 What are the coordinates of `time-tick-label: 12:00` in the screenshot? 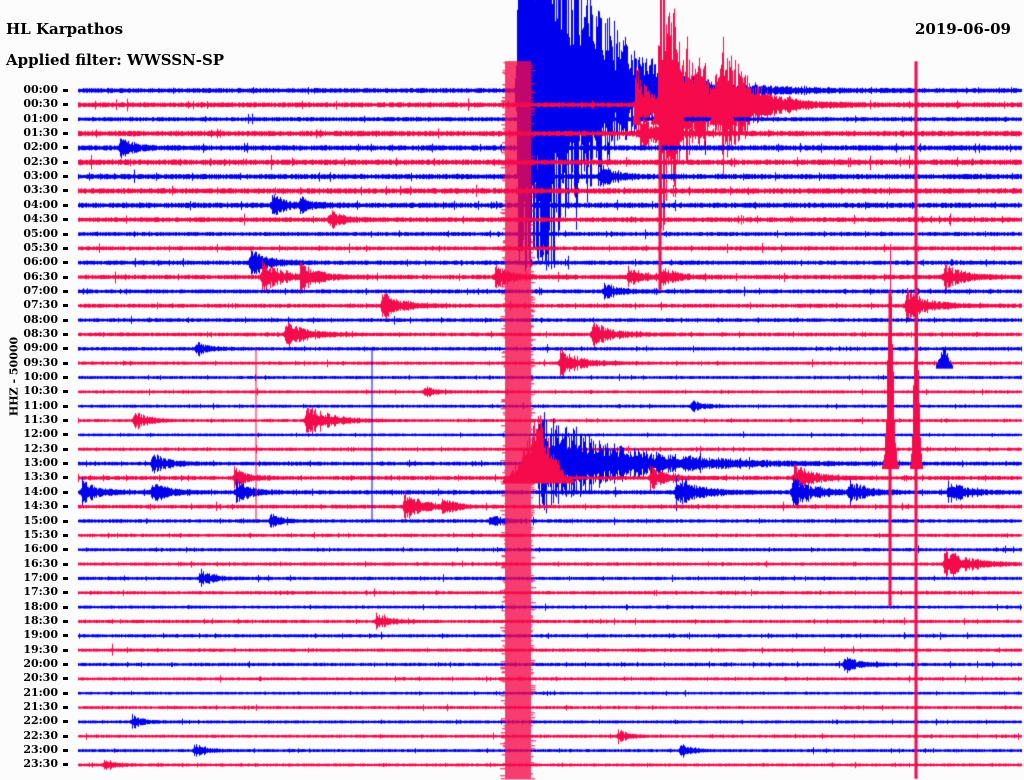 It's located at (40, 434).